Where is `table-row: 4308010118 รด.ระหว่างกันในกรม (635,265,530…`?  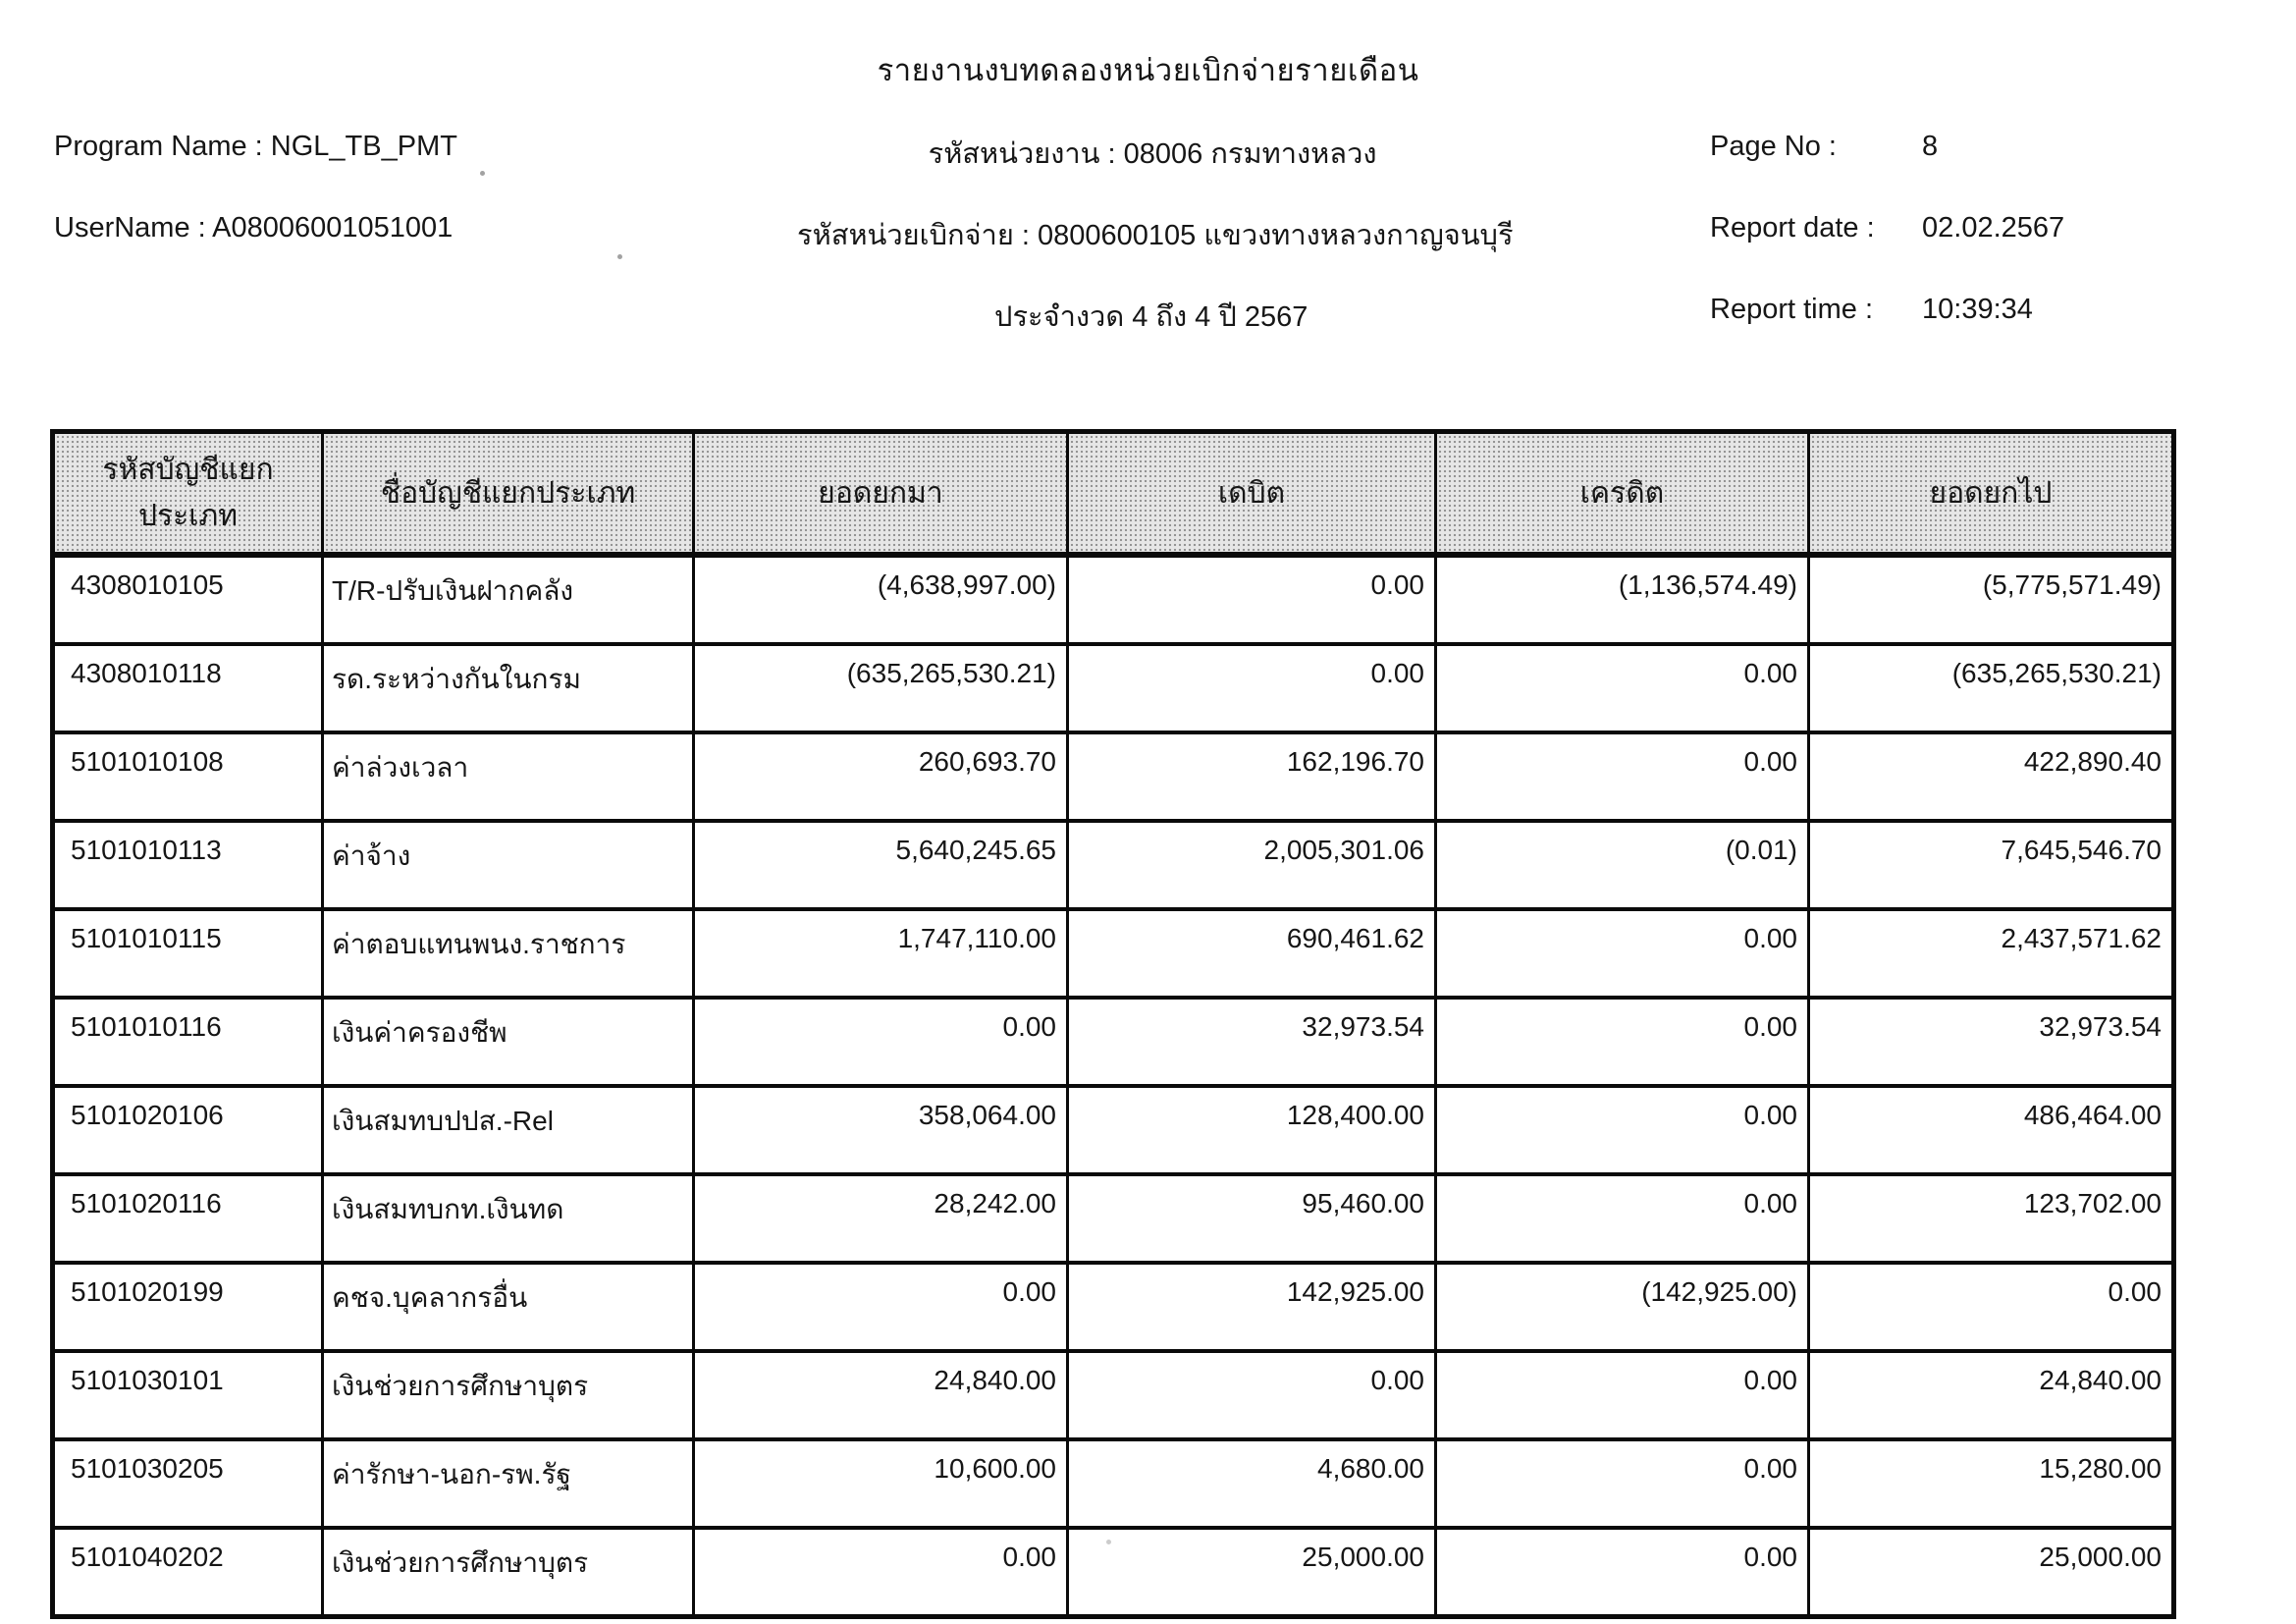 table-row: 4308010118 รด.ระหว่างกันในกรม (635,265,530… is located at coordinates (1113, 688).